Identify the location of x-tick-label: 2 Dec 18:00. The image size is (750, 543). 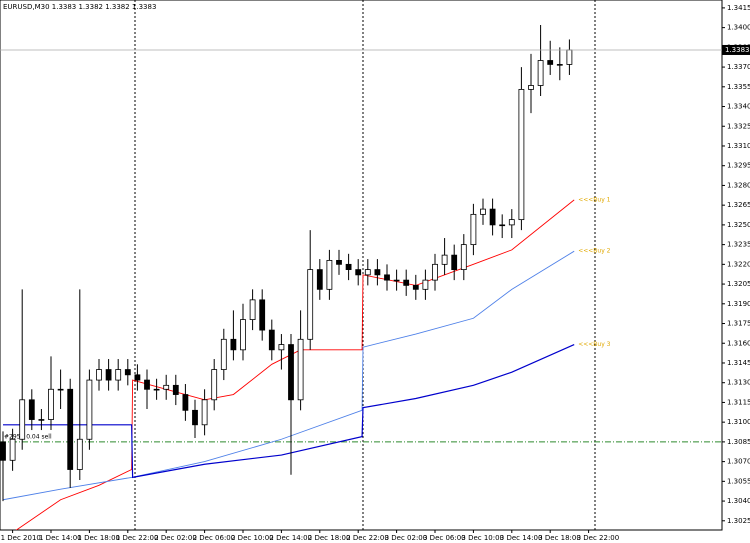
(329, 538).